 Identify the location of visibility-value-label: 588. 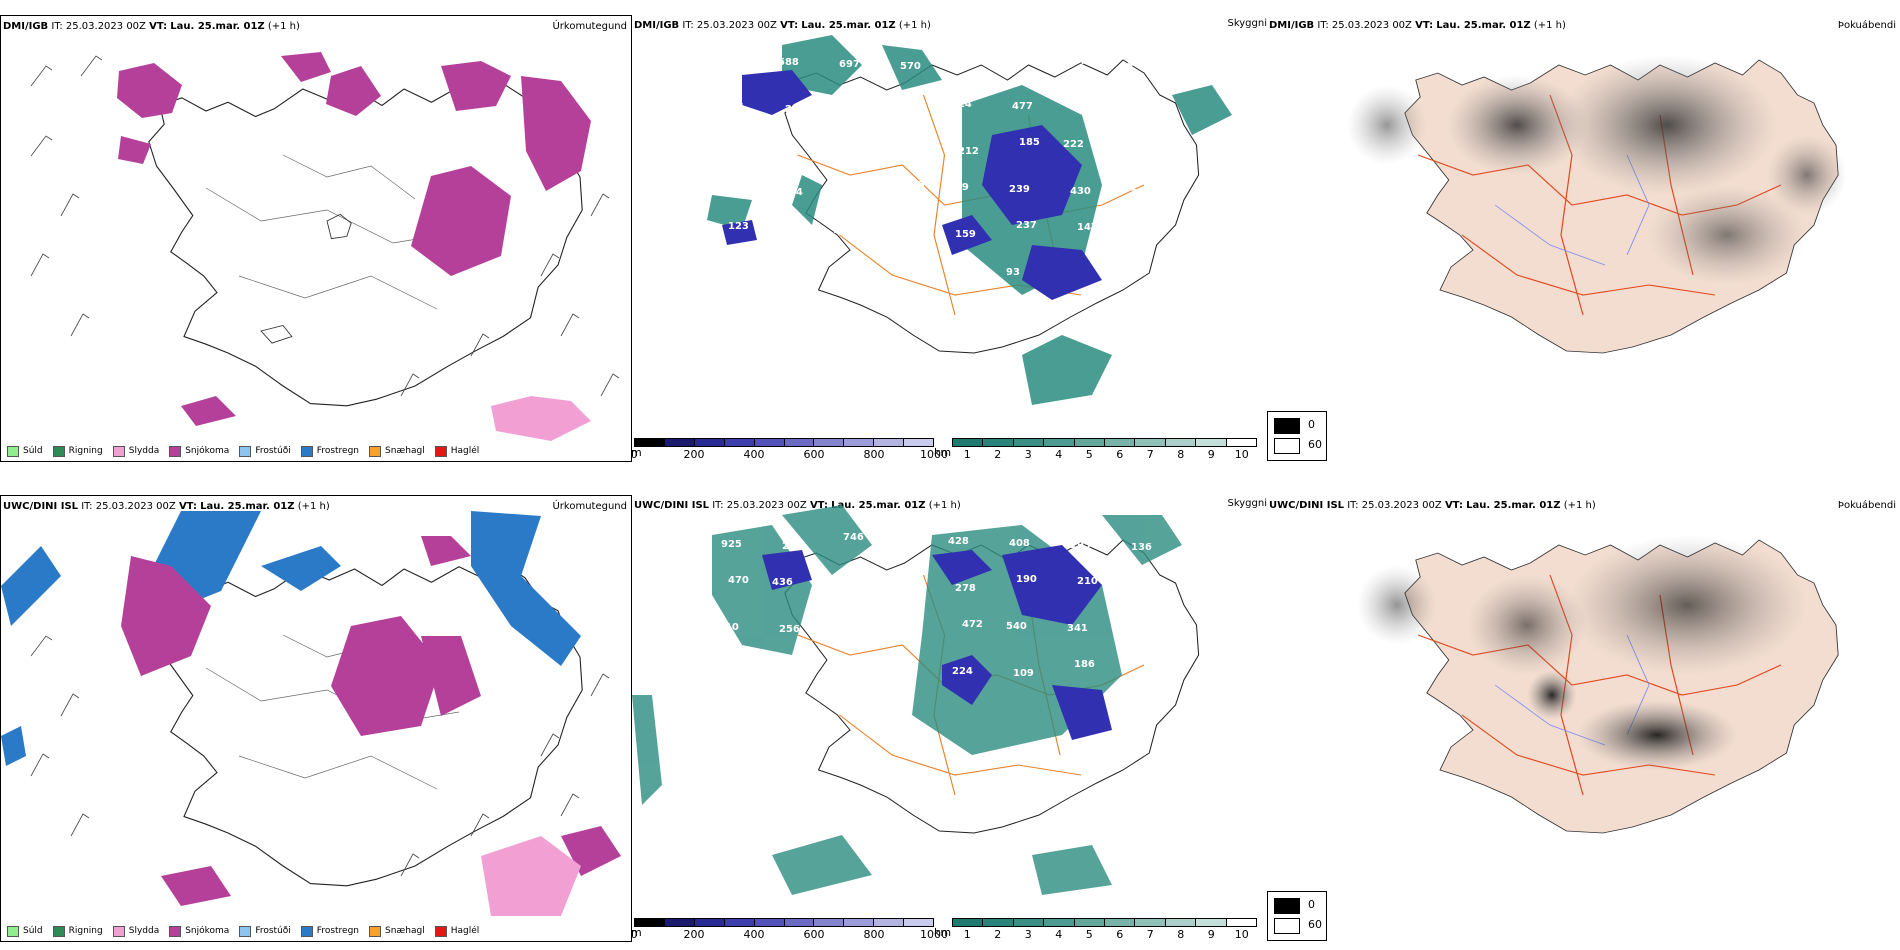
(788, 62).